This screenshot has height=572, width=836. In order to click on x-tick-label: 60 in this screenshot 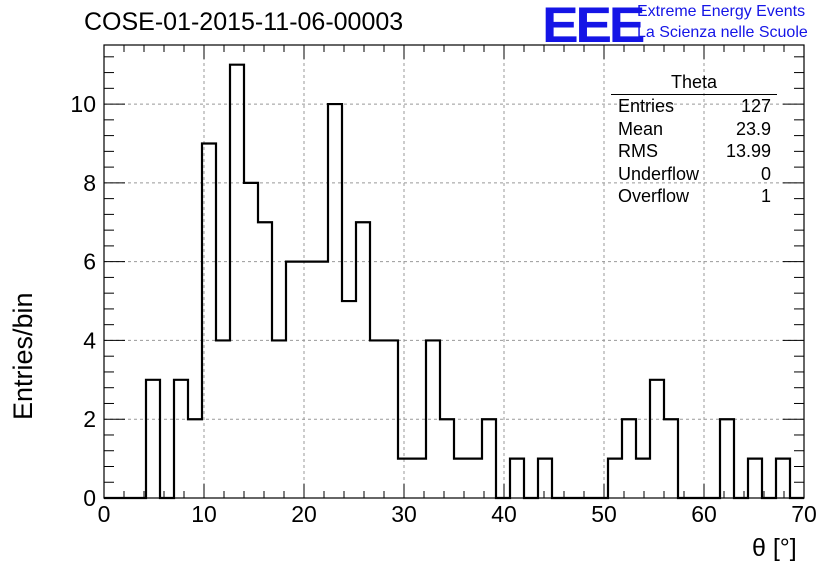, I will do `click(704, 514)`.